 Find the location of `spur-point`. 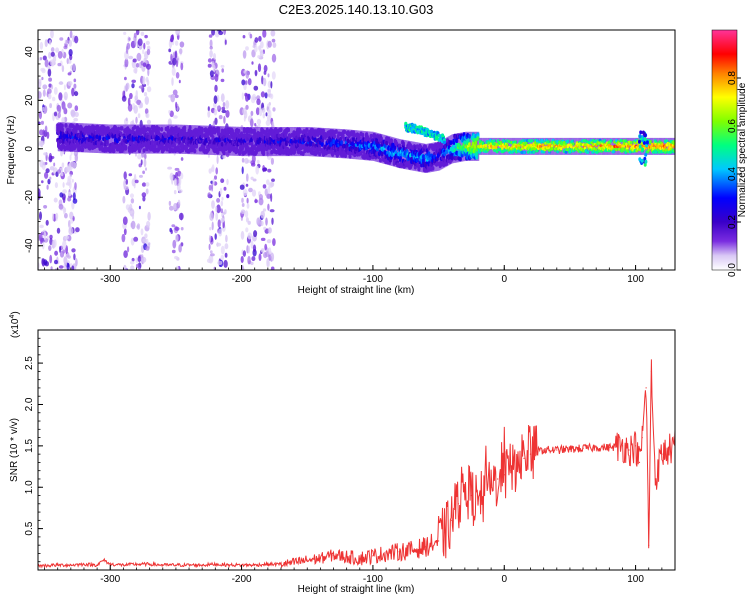

spur-point is located at coordinates (646, 161).